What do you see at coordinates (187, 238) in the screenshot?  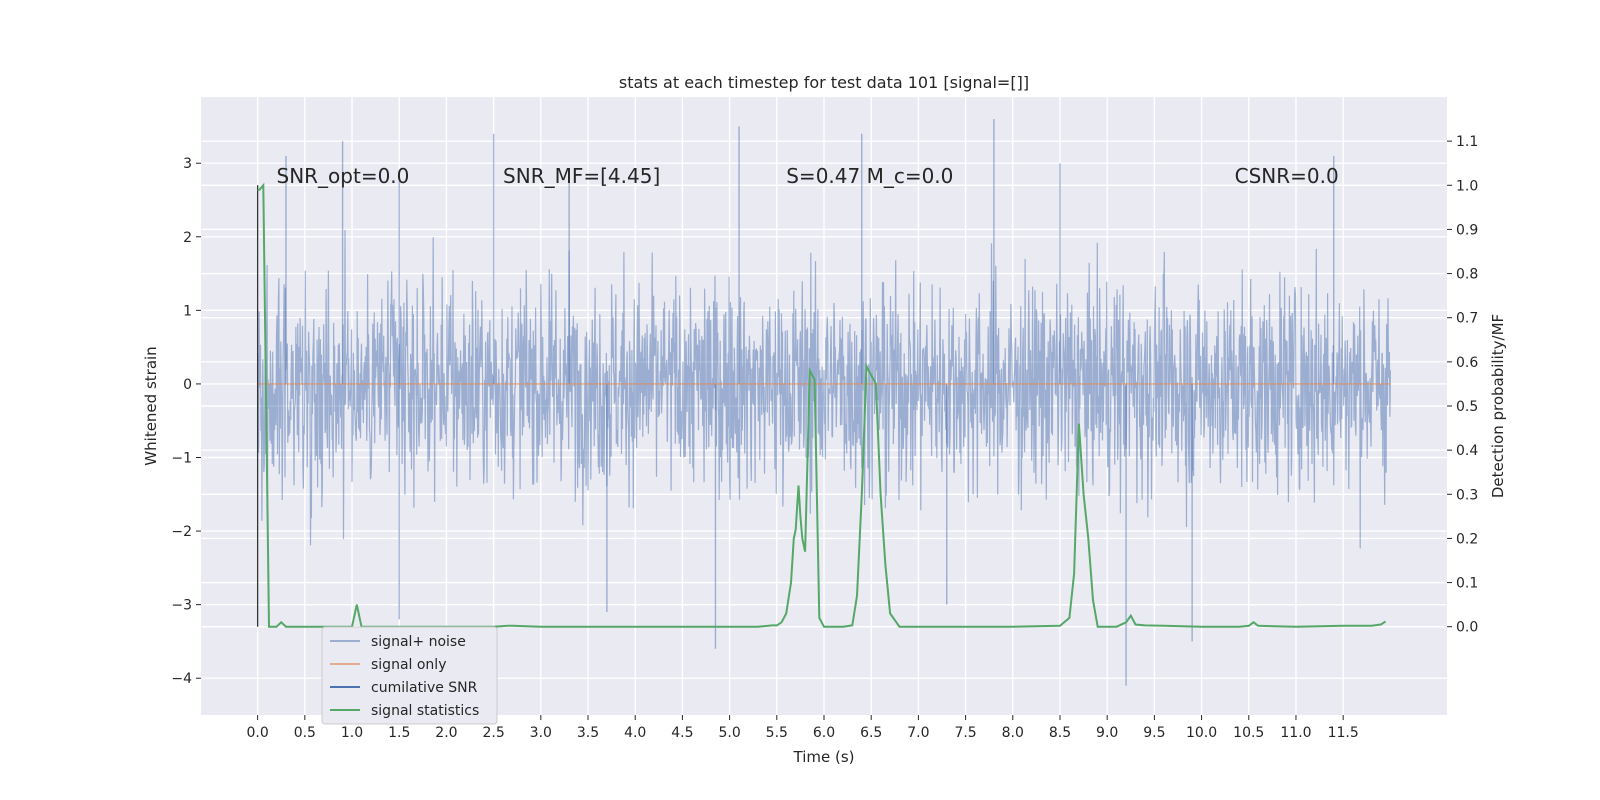 I see `y-left-tick-label-6: 2` at bounding box center [187, 238].